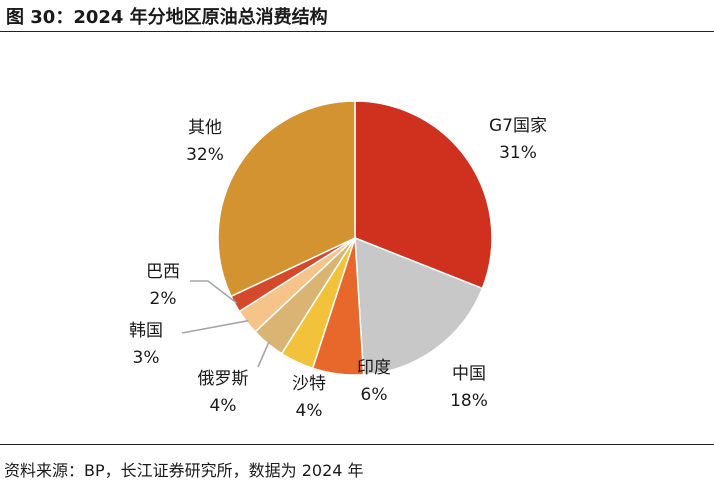 This screenshot has width=714, height=488. I want to click on slice-value-saudi: 4%, so click(309, 411).